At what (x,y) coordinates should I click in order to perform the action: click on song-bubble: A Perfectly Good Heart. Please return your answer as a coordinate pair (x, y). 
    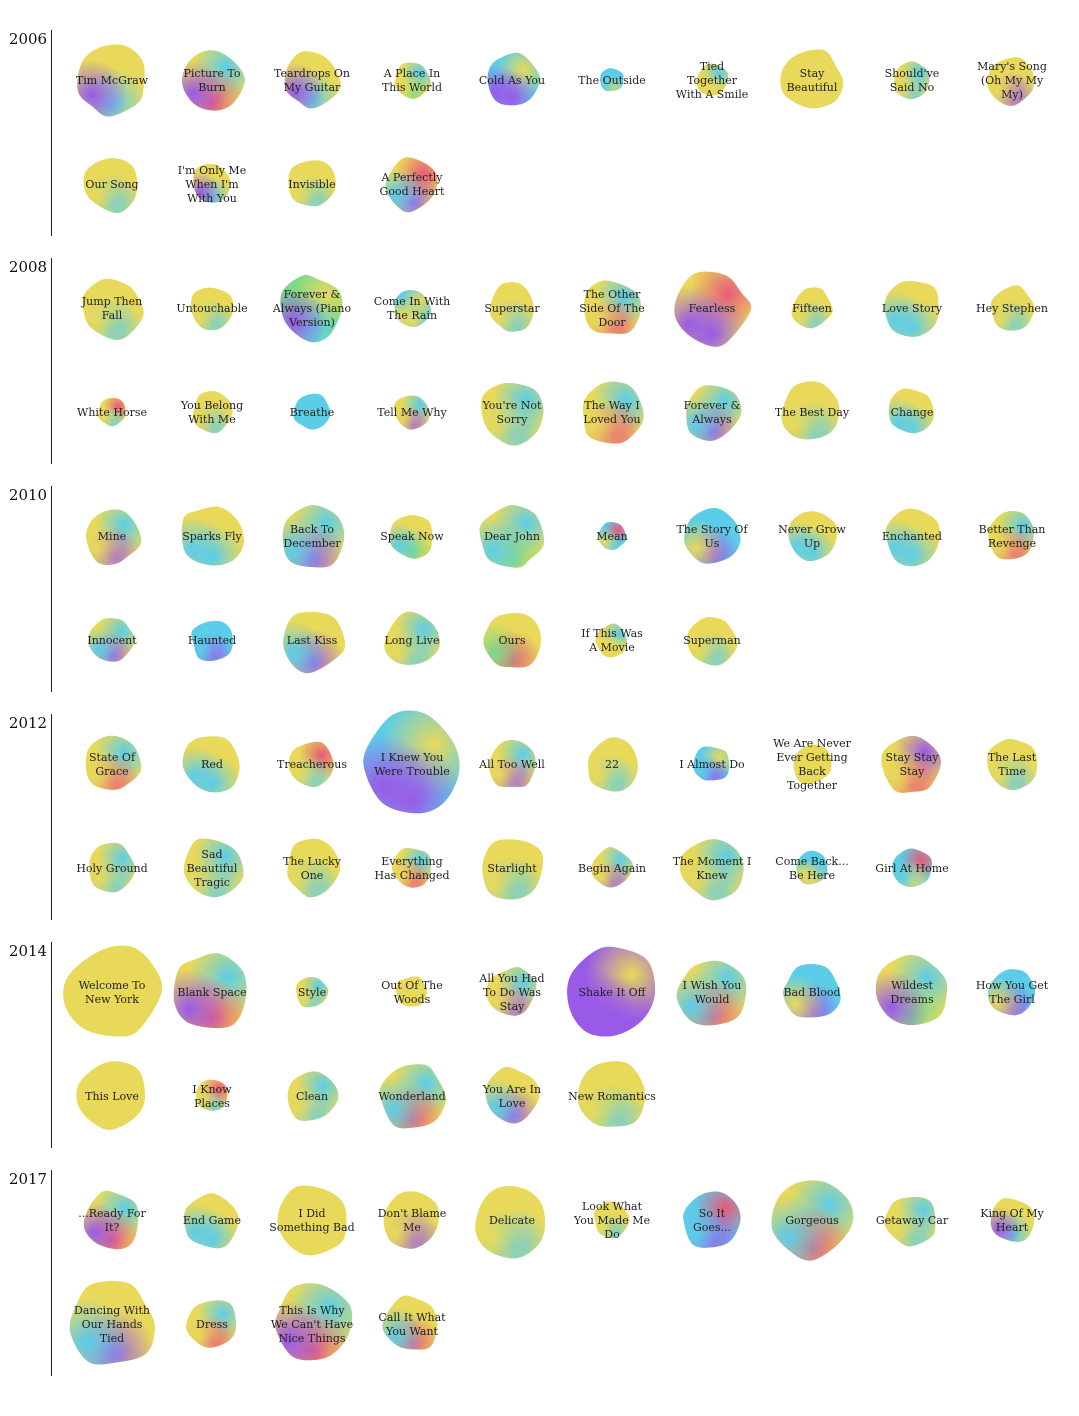
    Looking at the image, I should click on (410, 187).